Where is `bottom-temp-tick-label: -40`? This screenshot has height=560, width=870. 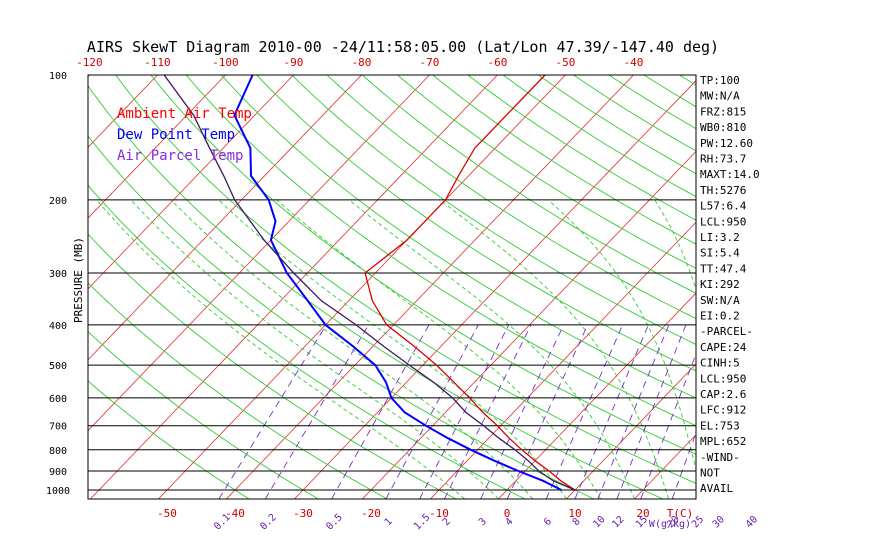 bottom-temp-tick-label: -40 is located at coordinates (235, 513).